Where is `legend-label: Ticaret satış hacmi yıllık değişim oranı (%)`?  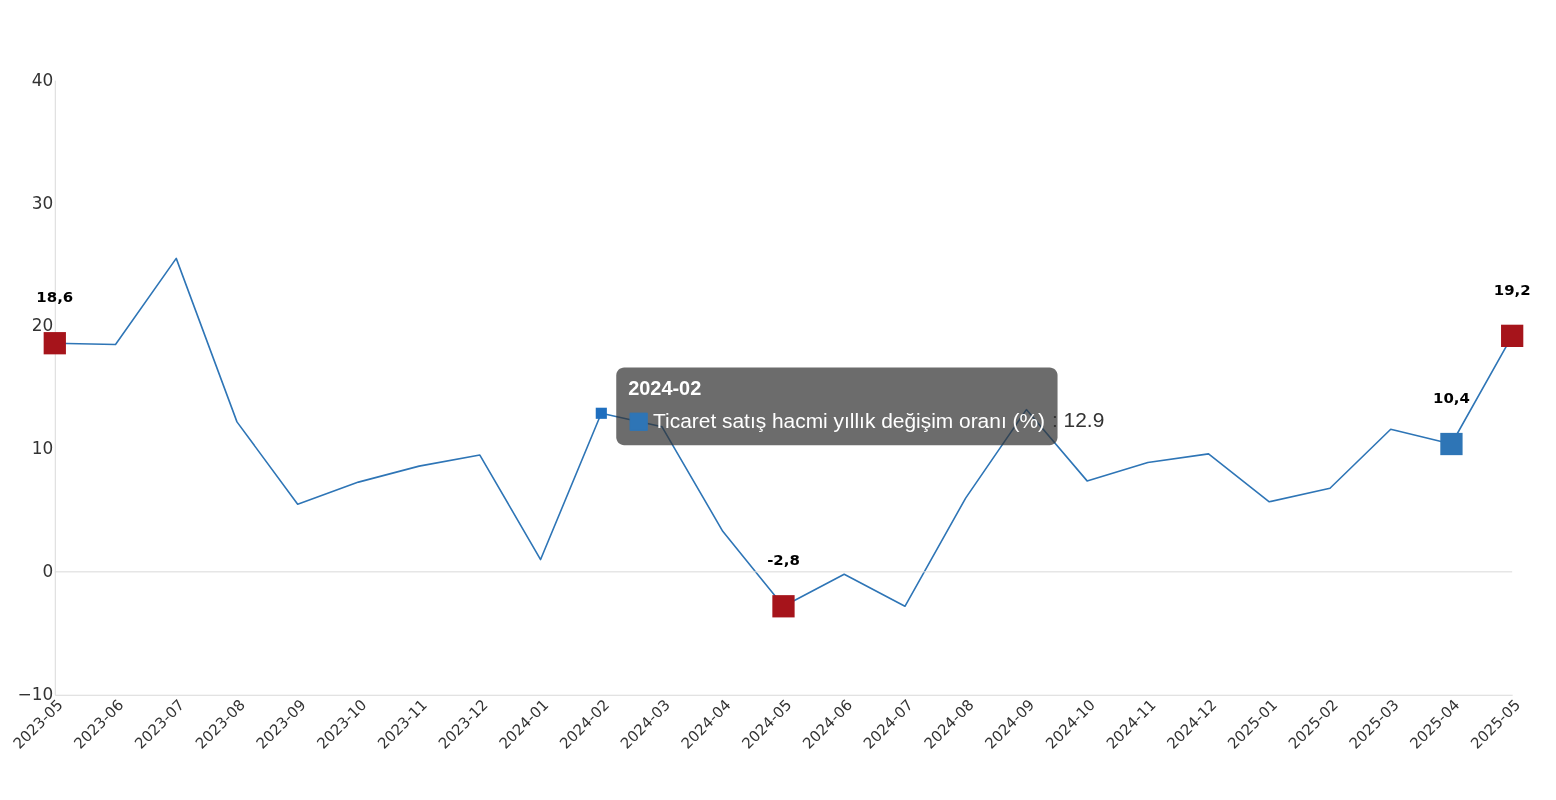
legend-label: Ticaret satış hacmi yıllık değişim oranı (%) is located at coordinates (849, 420).